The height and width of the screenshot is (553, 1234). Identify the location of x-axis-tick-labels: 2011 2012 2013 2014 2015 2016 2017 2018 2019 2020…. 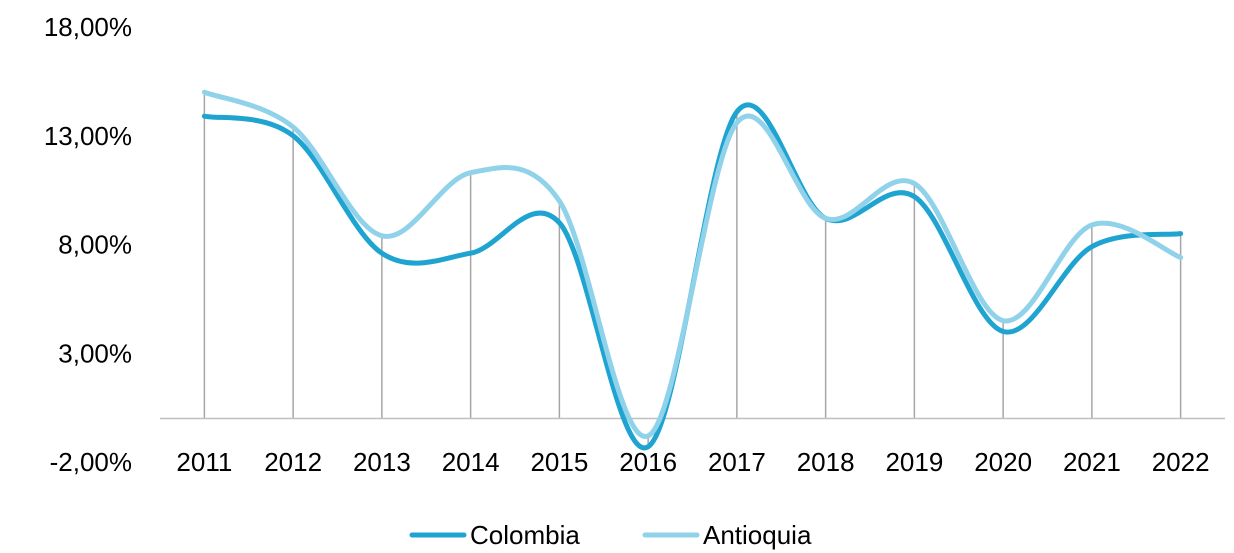
(692, 462).